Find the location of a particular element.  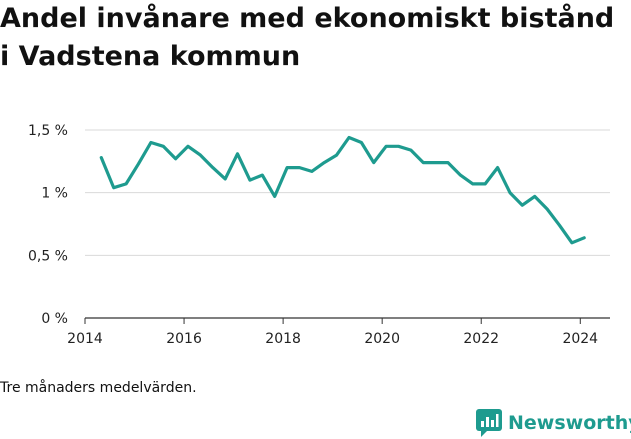

footnote: Tre månaders medelvärden. is located at coordinates (98, 388).